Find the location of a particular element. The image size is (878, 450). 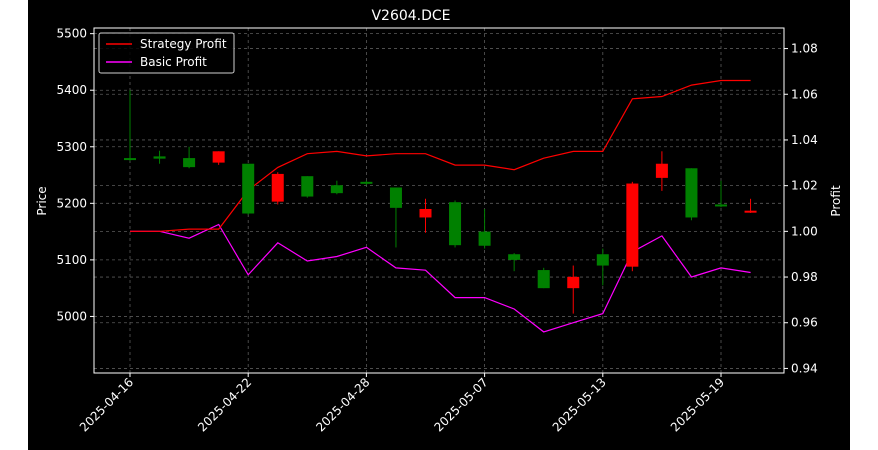

x-tick: 2025-04-16 is located at coordinates (106, 403).